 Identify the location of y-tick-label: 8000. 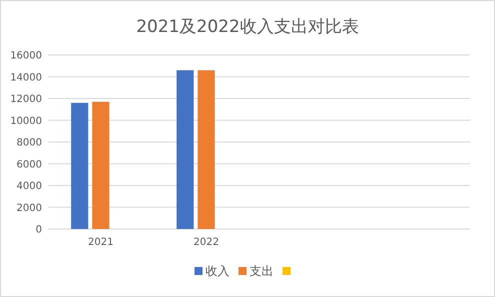
(29, 143).